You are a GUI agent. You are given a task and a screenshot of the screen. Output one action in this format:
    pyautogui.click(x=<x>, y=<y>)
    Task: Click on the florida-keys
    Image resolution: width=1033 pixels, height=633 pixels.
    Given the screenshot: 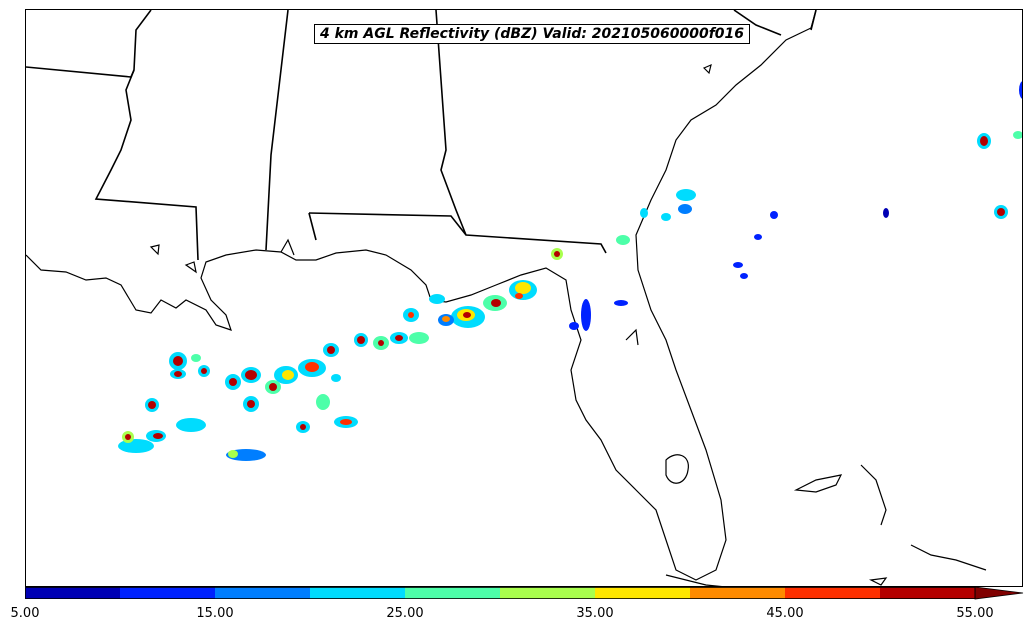 What is the action you would take?
    pyautogui.click(x=694, y=580)
    